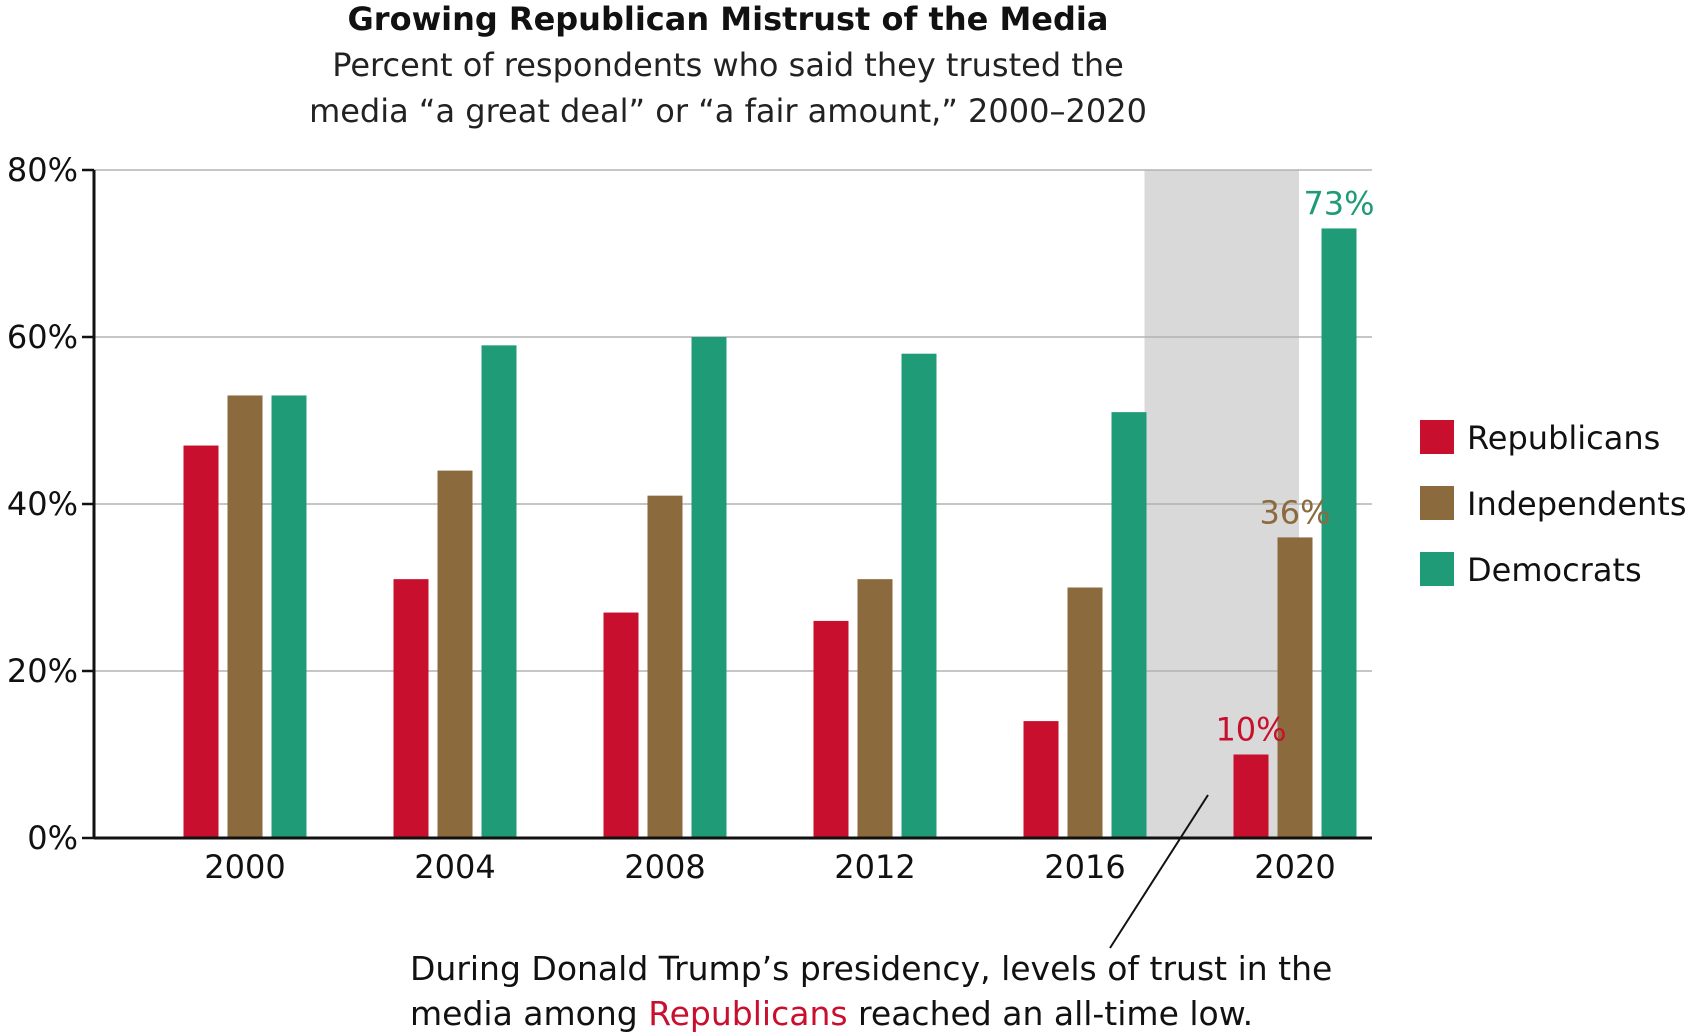  Describe the element at coordinates (1294, 466) in the screenshot. I see `data-labels: 10% 36% 73%` at that location.